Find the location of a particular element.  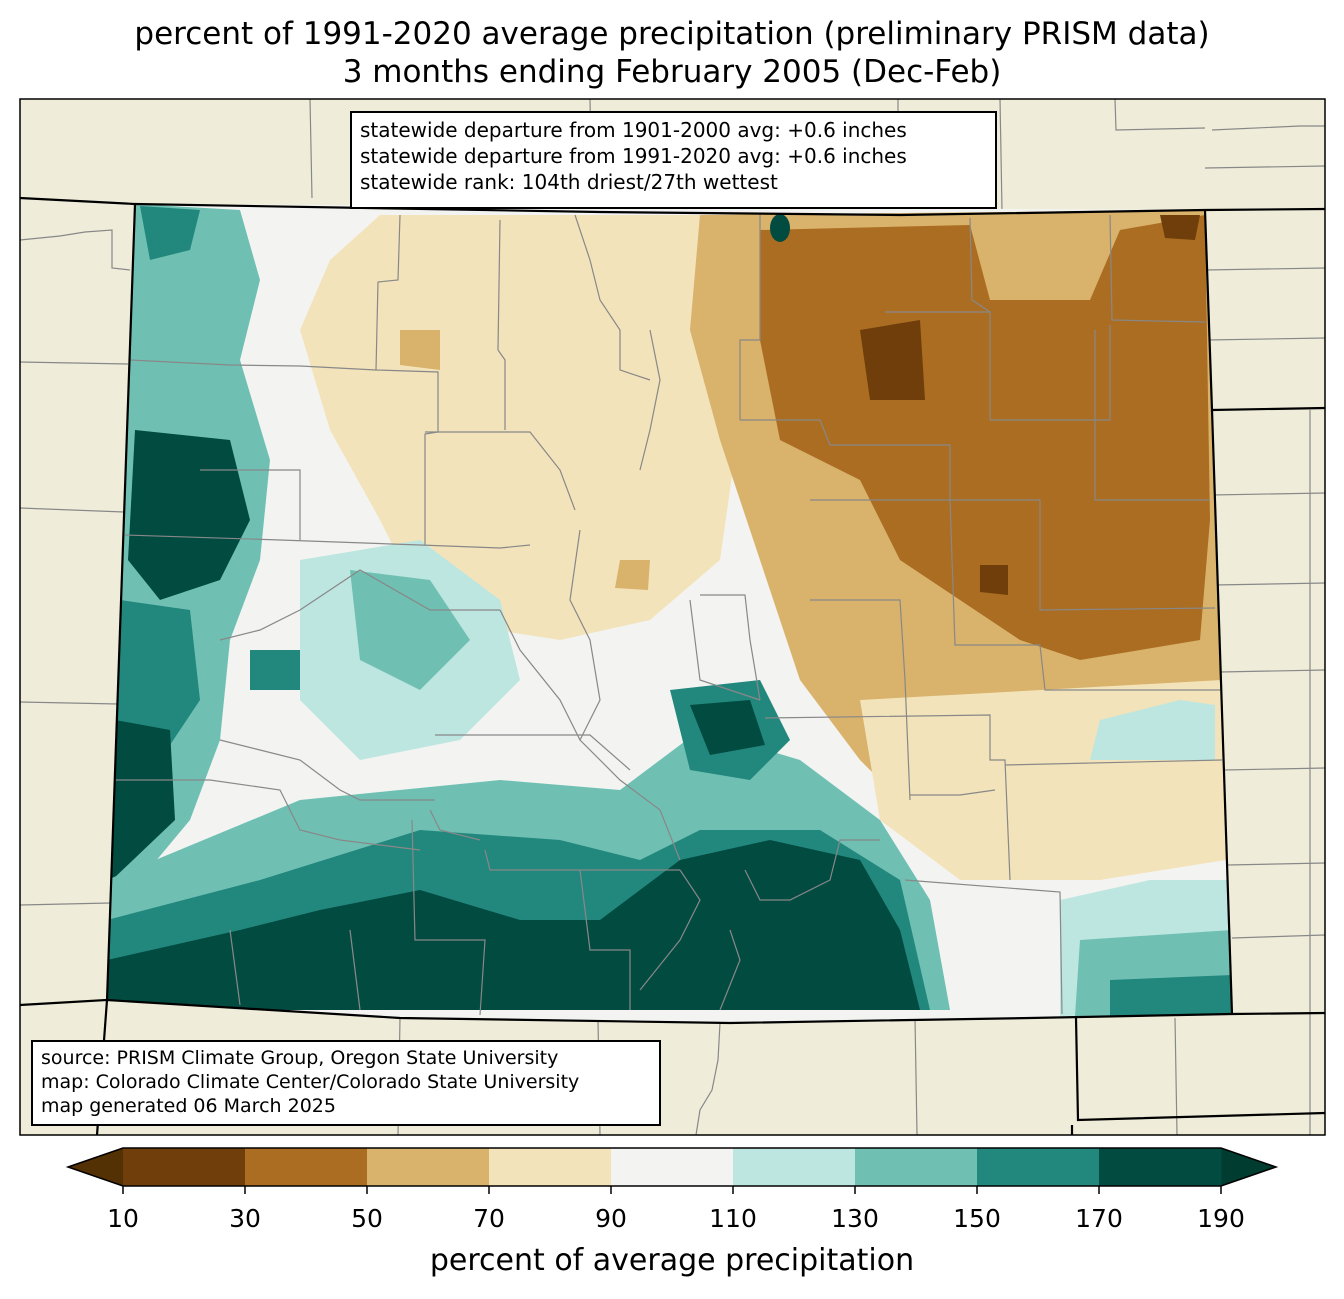

colorbar-tick-label: 70 is located at coordinates (489, 1218).